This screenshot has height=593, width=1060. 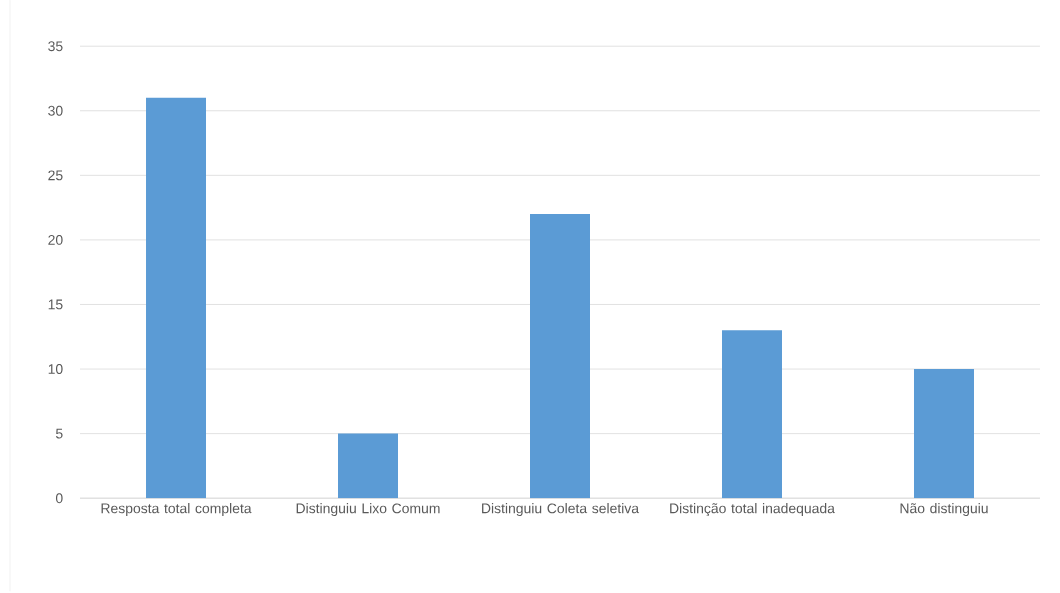 I want to click on y-tick-label: 25, so click(x=55, y=175).